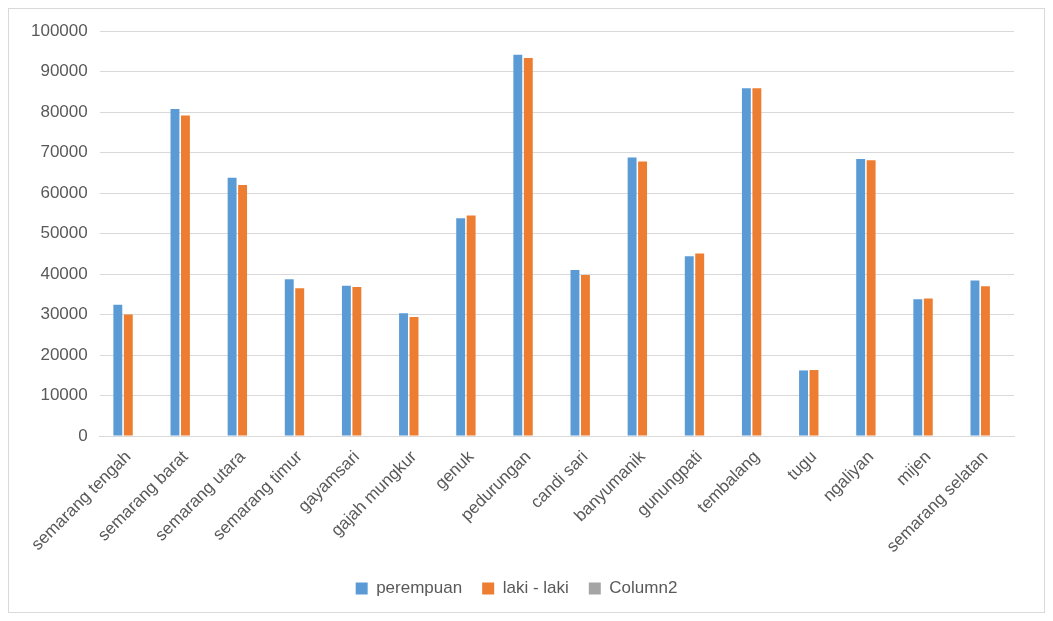 This screenshot has height=621, width=1053. Describe the element at coordinates (83, 435) in the screenshot. I see `y-tick-label: 0` at that location.